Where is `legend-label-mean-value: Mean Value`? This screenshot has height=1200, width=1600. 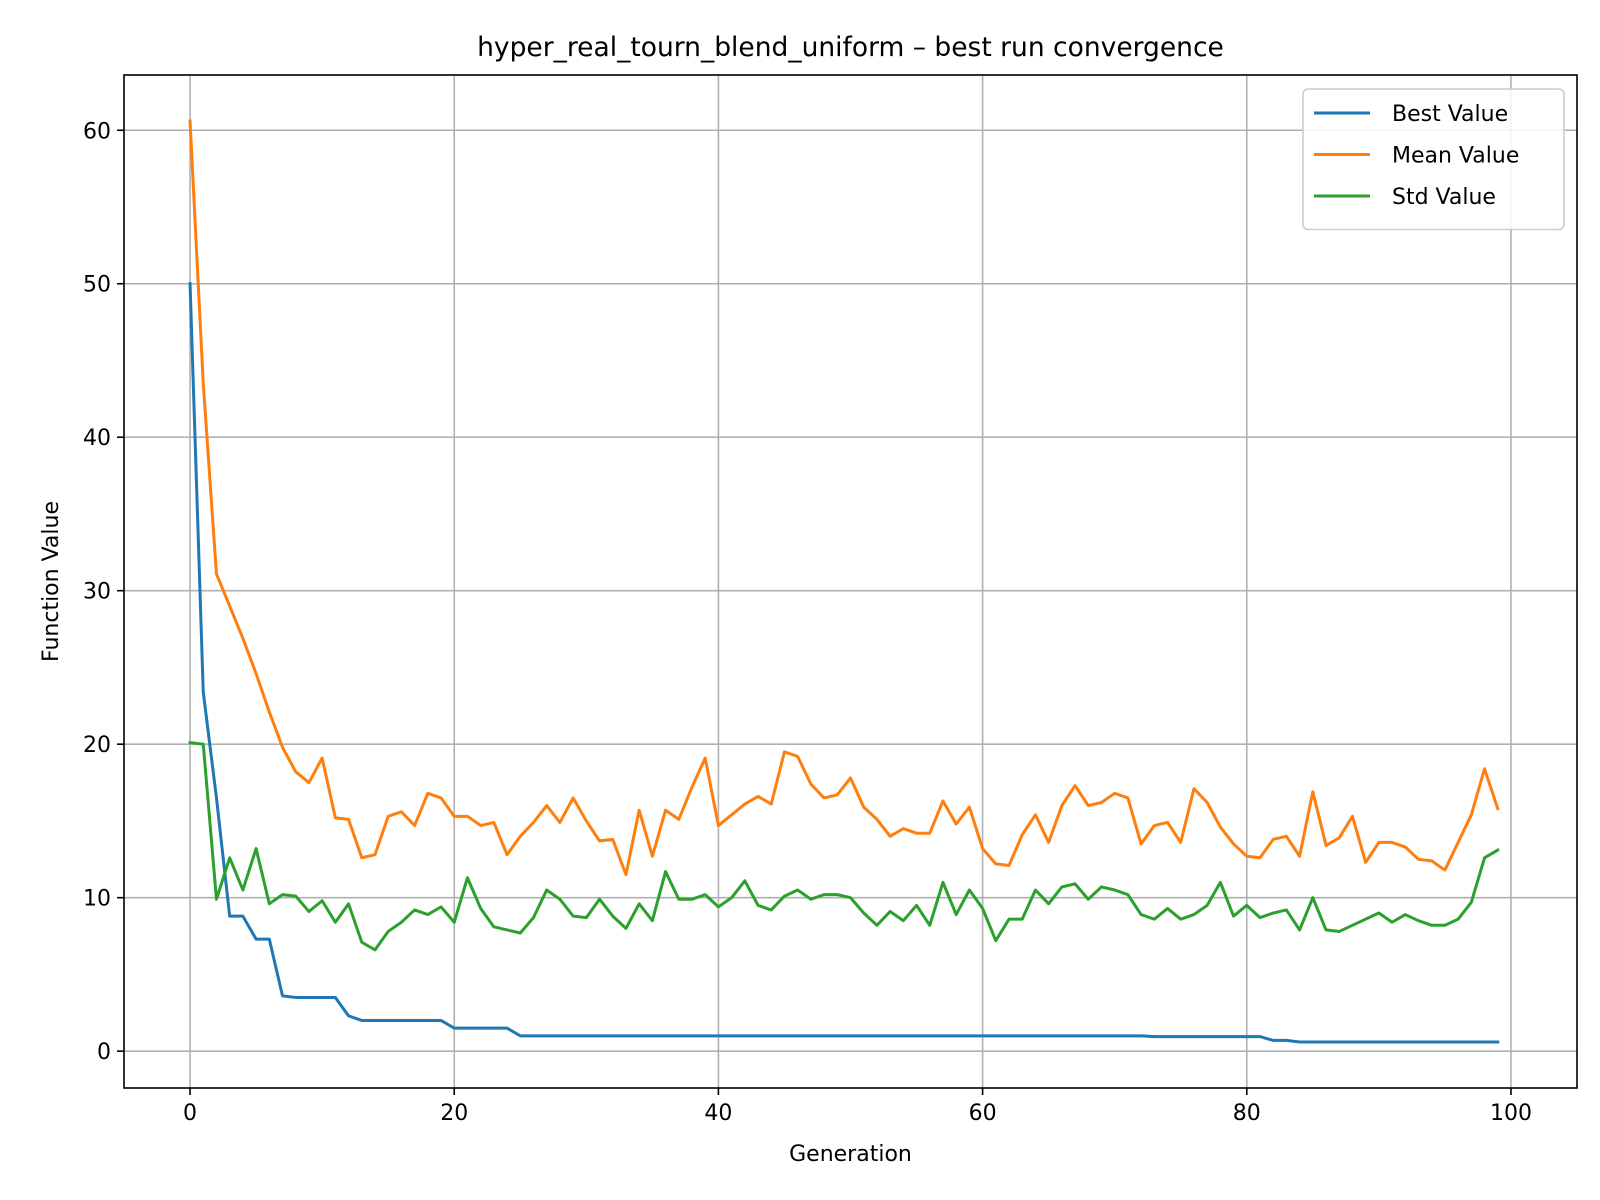
legend-label-mean-value: Mean Value is located at coordinates (1455, 156).